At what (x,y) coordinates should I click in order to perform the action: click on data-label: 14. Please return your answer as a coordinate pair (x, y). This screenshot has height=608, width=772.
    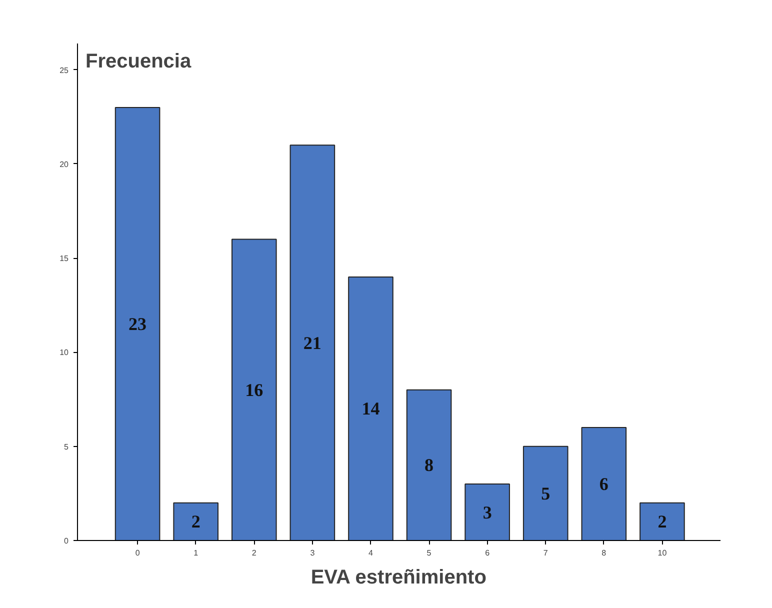
    Looking at the image, I should click on (371, 408).